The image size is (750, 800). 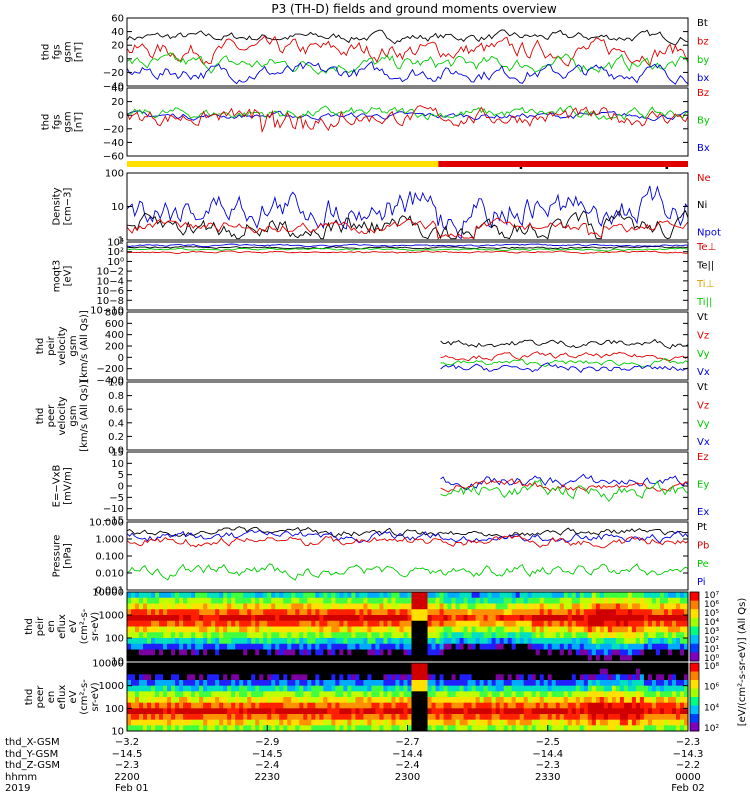 What do you see at coordinates (688, 742) in the screenshot?
I see `x-tick-label: −2.3` at bounding box center [688, 742].